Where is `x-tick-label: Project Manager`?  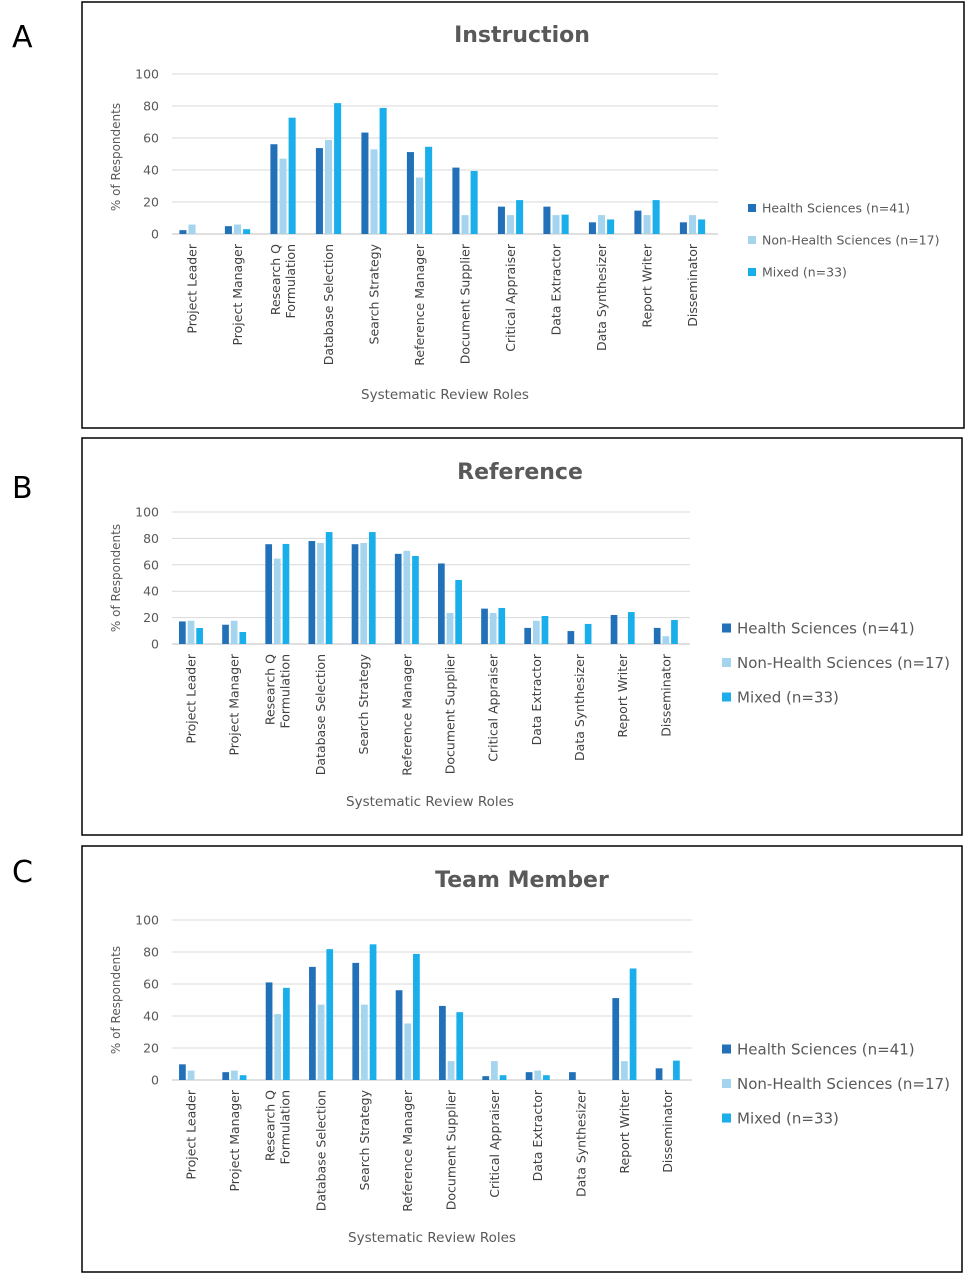
x-tick-label: Project Manager is located at coordinates (234, 704).